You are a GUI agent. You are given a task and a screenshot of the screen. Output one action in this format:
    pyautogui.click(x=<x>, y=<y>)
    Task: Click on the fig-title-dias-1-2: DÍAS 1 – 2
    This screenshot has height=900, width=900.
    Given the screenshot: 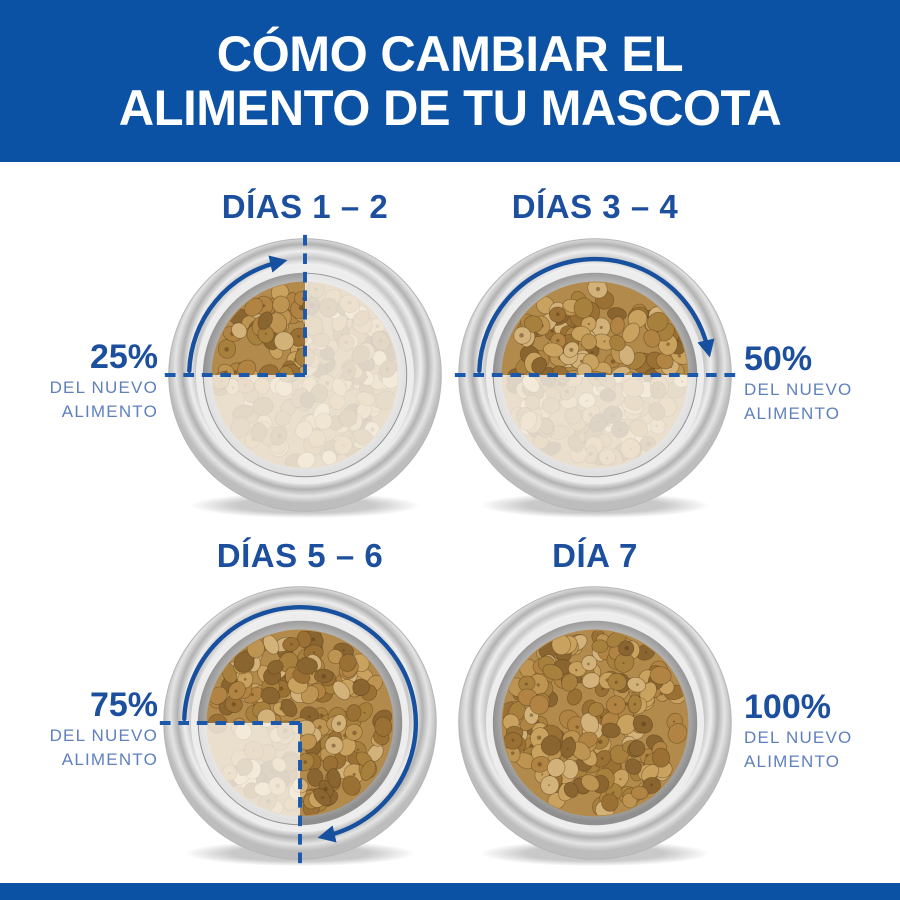 What is the action you would take?
    pyautogui.click(x=305, y=206)
    